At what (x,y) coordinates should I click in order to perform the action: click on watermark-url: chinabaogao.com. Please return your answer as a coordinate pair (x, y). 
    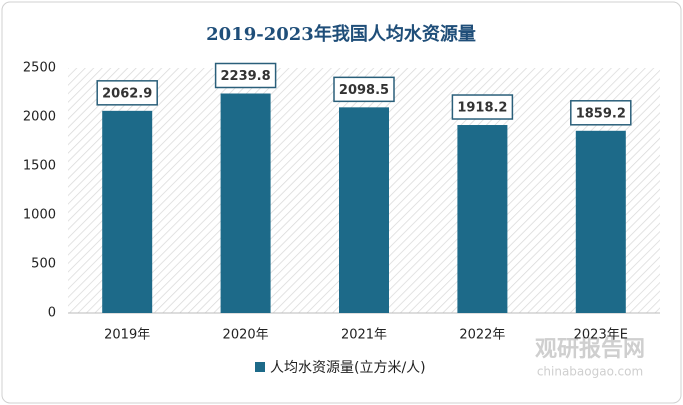
    Looking at the image, I should click on (590, 372).